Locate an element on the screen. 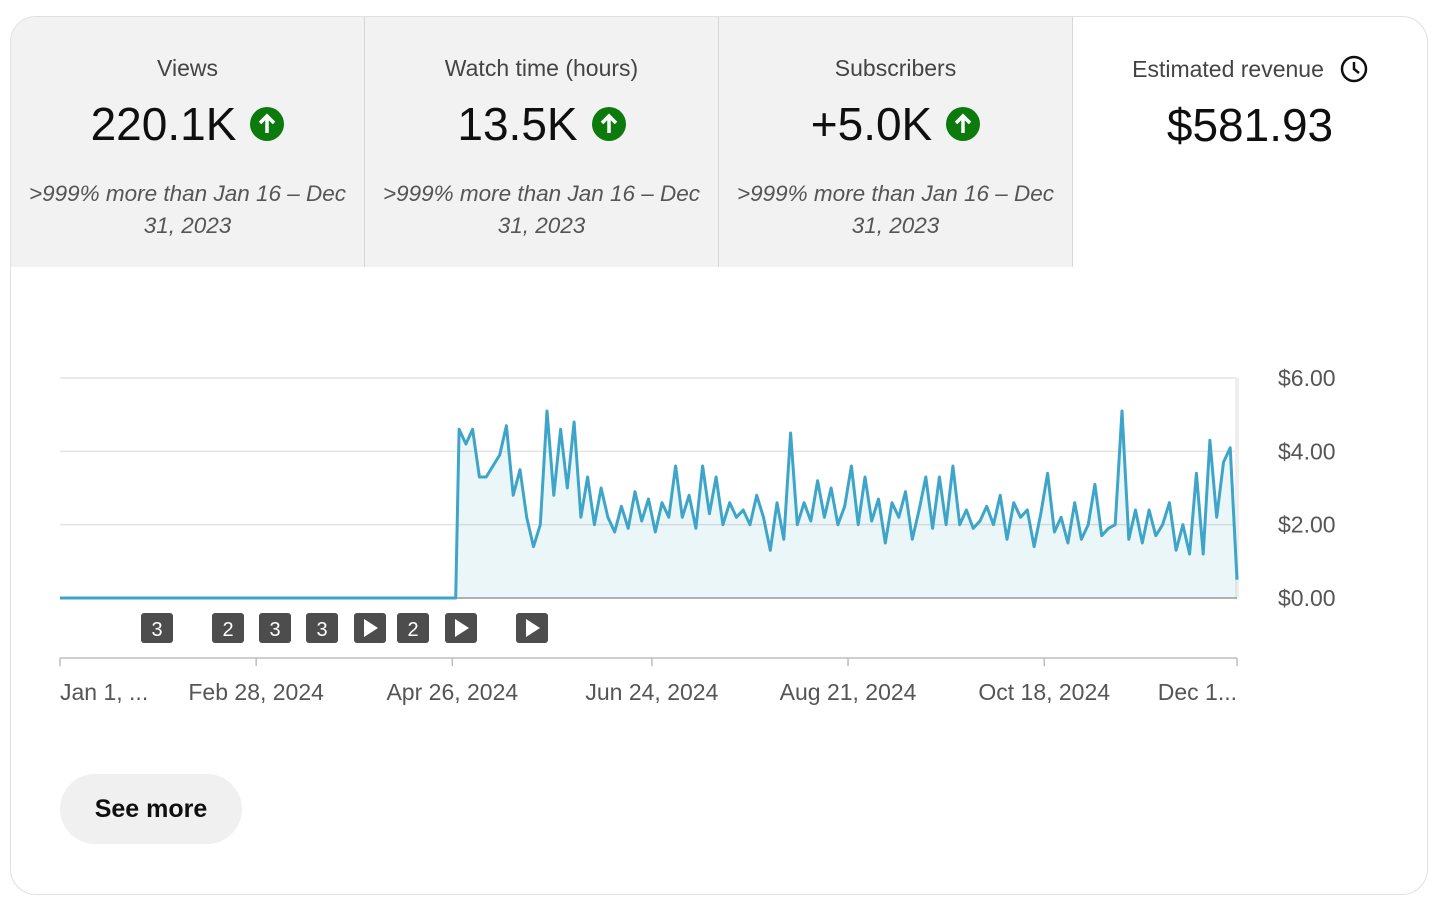  metric-value-row: 13.5K is located at coordinates (541, 124).